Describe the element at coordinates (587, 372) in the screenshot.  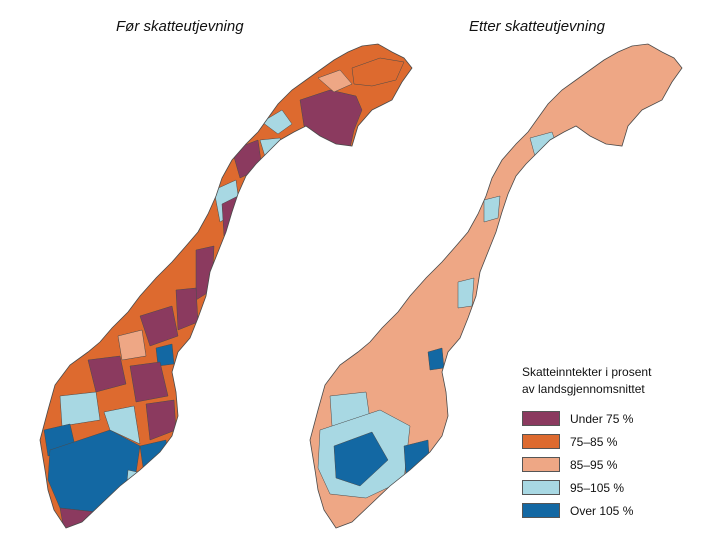
I see `legend-title-line1: Skatteinntekter i prosent` at that location.